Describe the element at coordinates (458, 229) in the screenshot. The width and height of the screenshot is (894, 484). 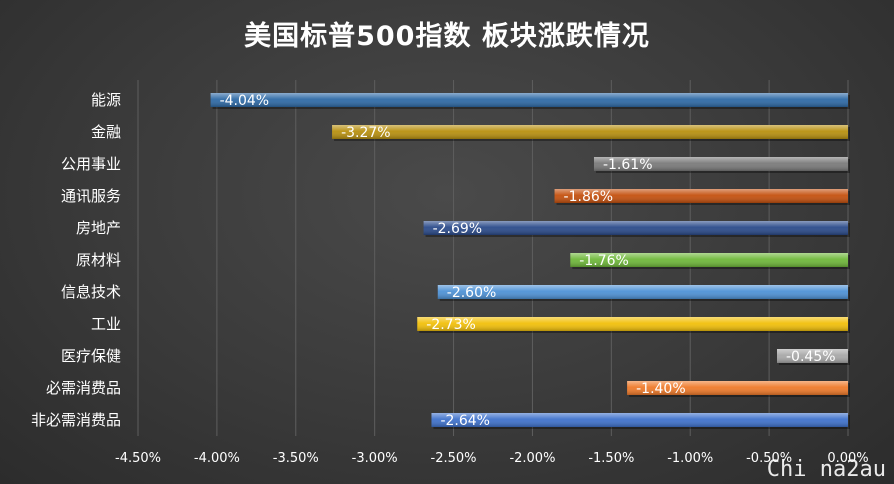
I see `data-label: -2.69%` at that location.